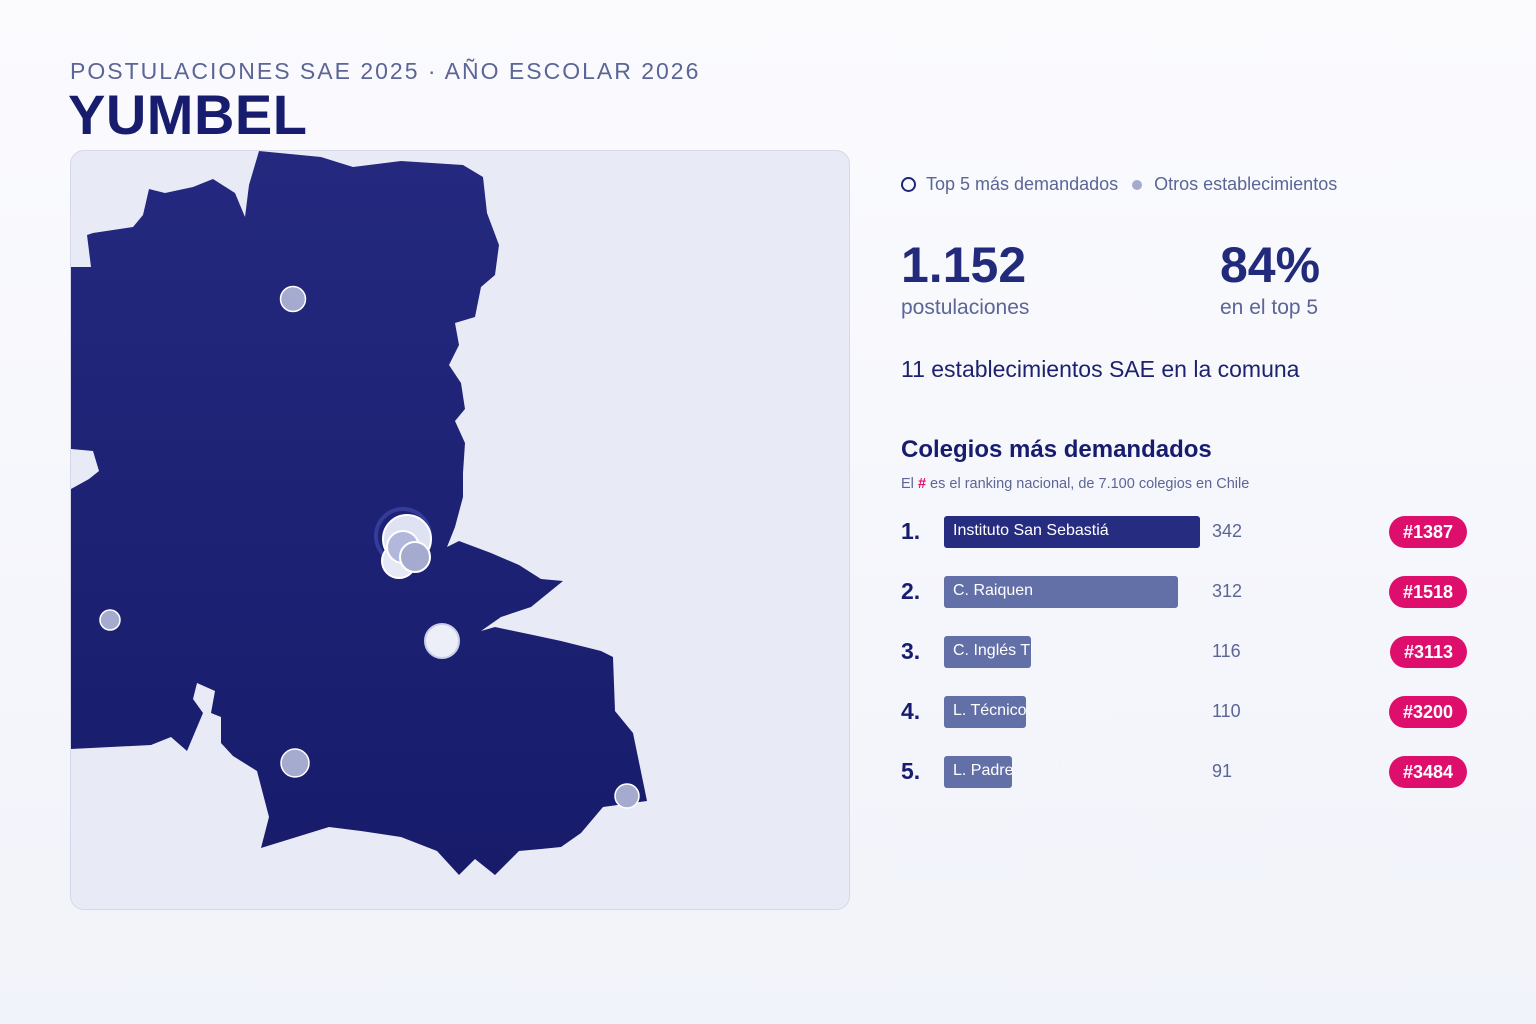  I want to click on national-rank-badge: #3484, so click(1427, 772).